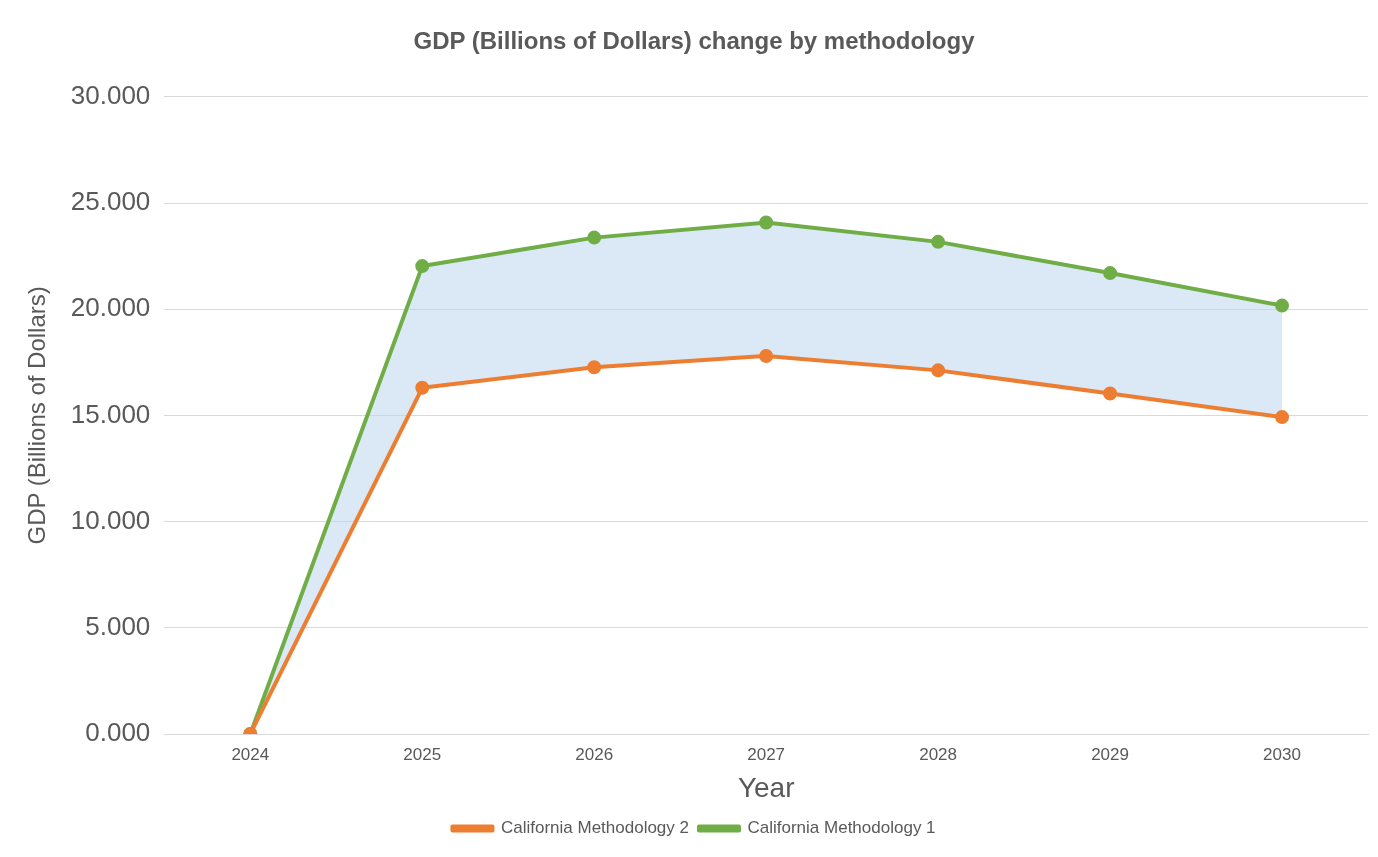 The width and height of the screenshot is (1378, 857). I want to click on y-axis-title: GDP (Billions of Dollars), so click(37, 415).